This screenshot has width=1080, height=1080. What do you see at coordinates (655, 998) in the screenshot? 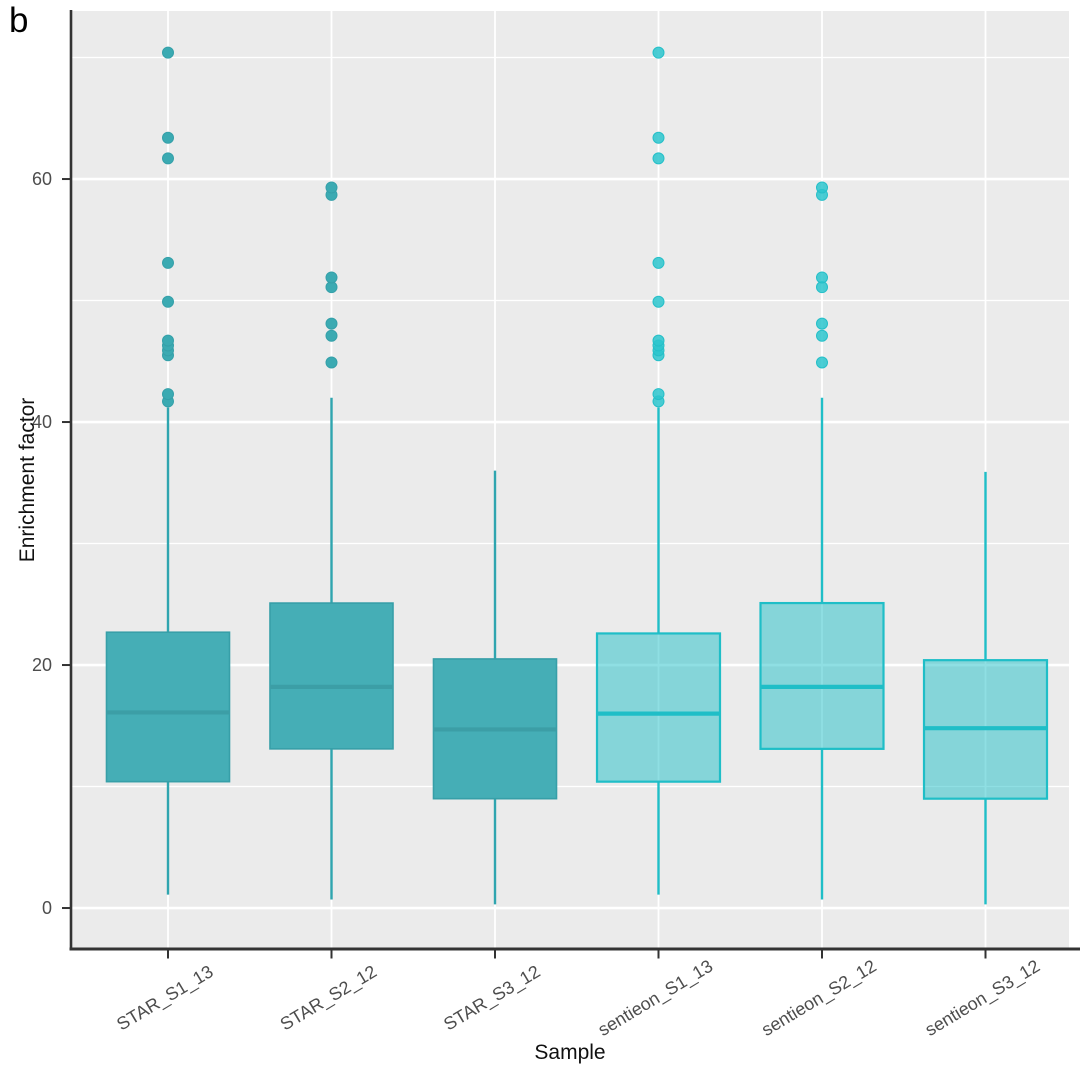
I see `x-tick-label: sentieon_S1_13` at bounding box center [655, 998].